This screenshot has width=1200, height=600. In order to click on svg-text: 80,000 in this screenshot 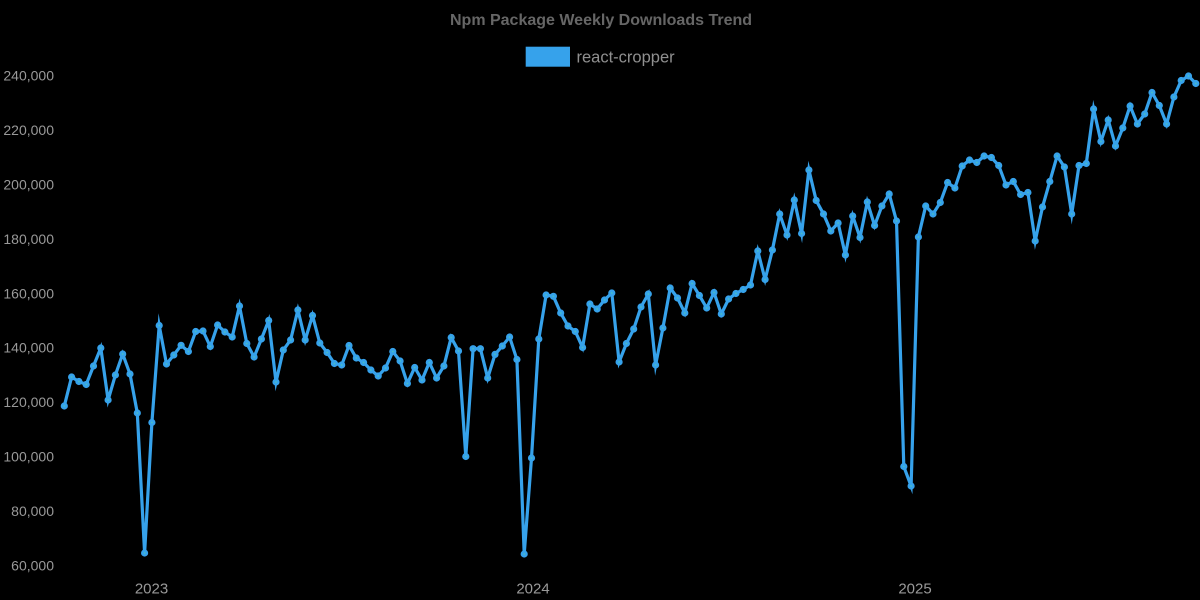, I will do `click(32, 511)`.